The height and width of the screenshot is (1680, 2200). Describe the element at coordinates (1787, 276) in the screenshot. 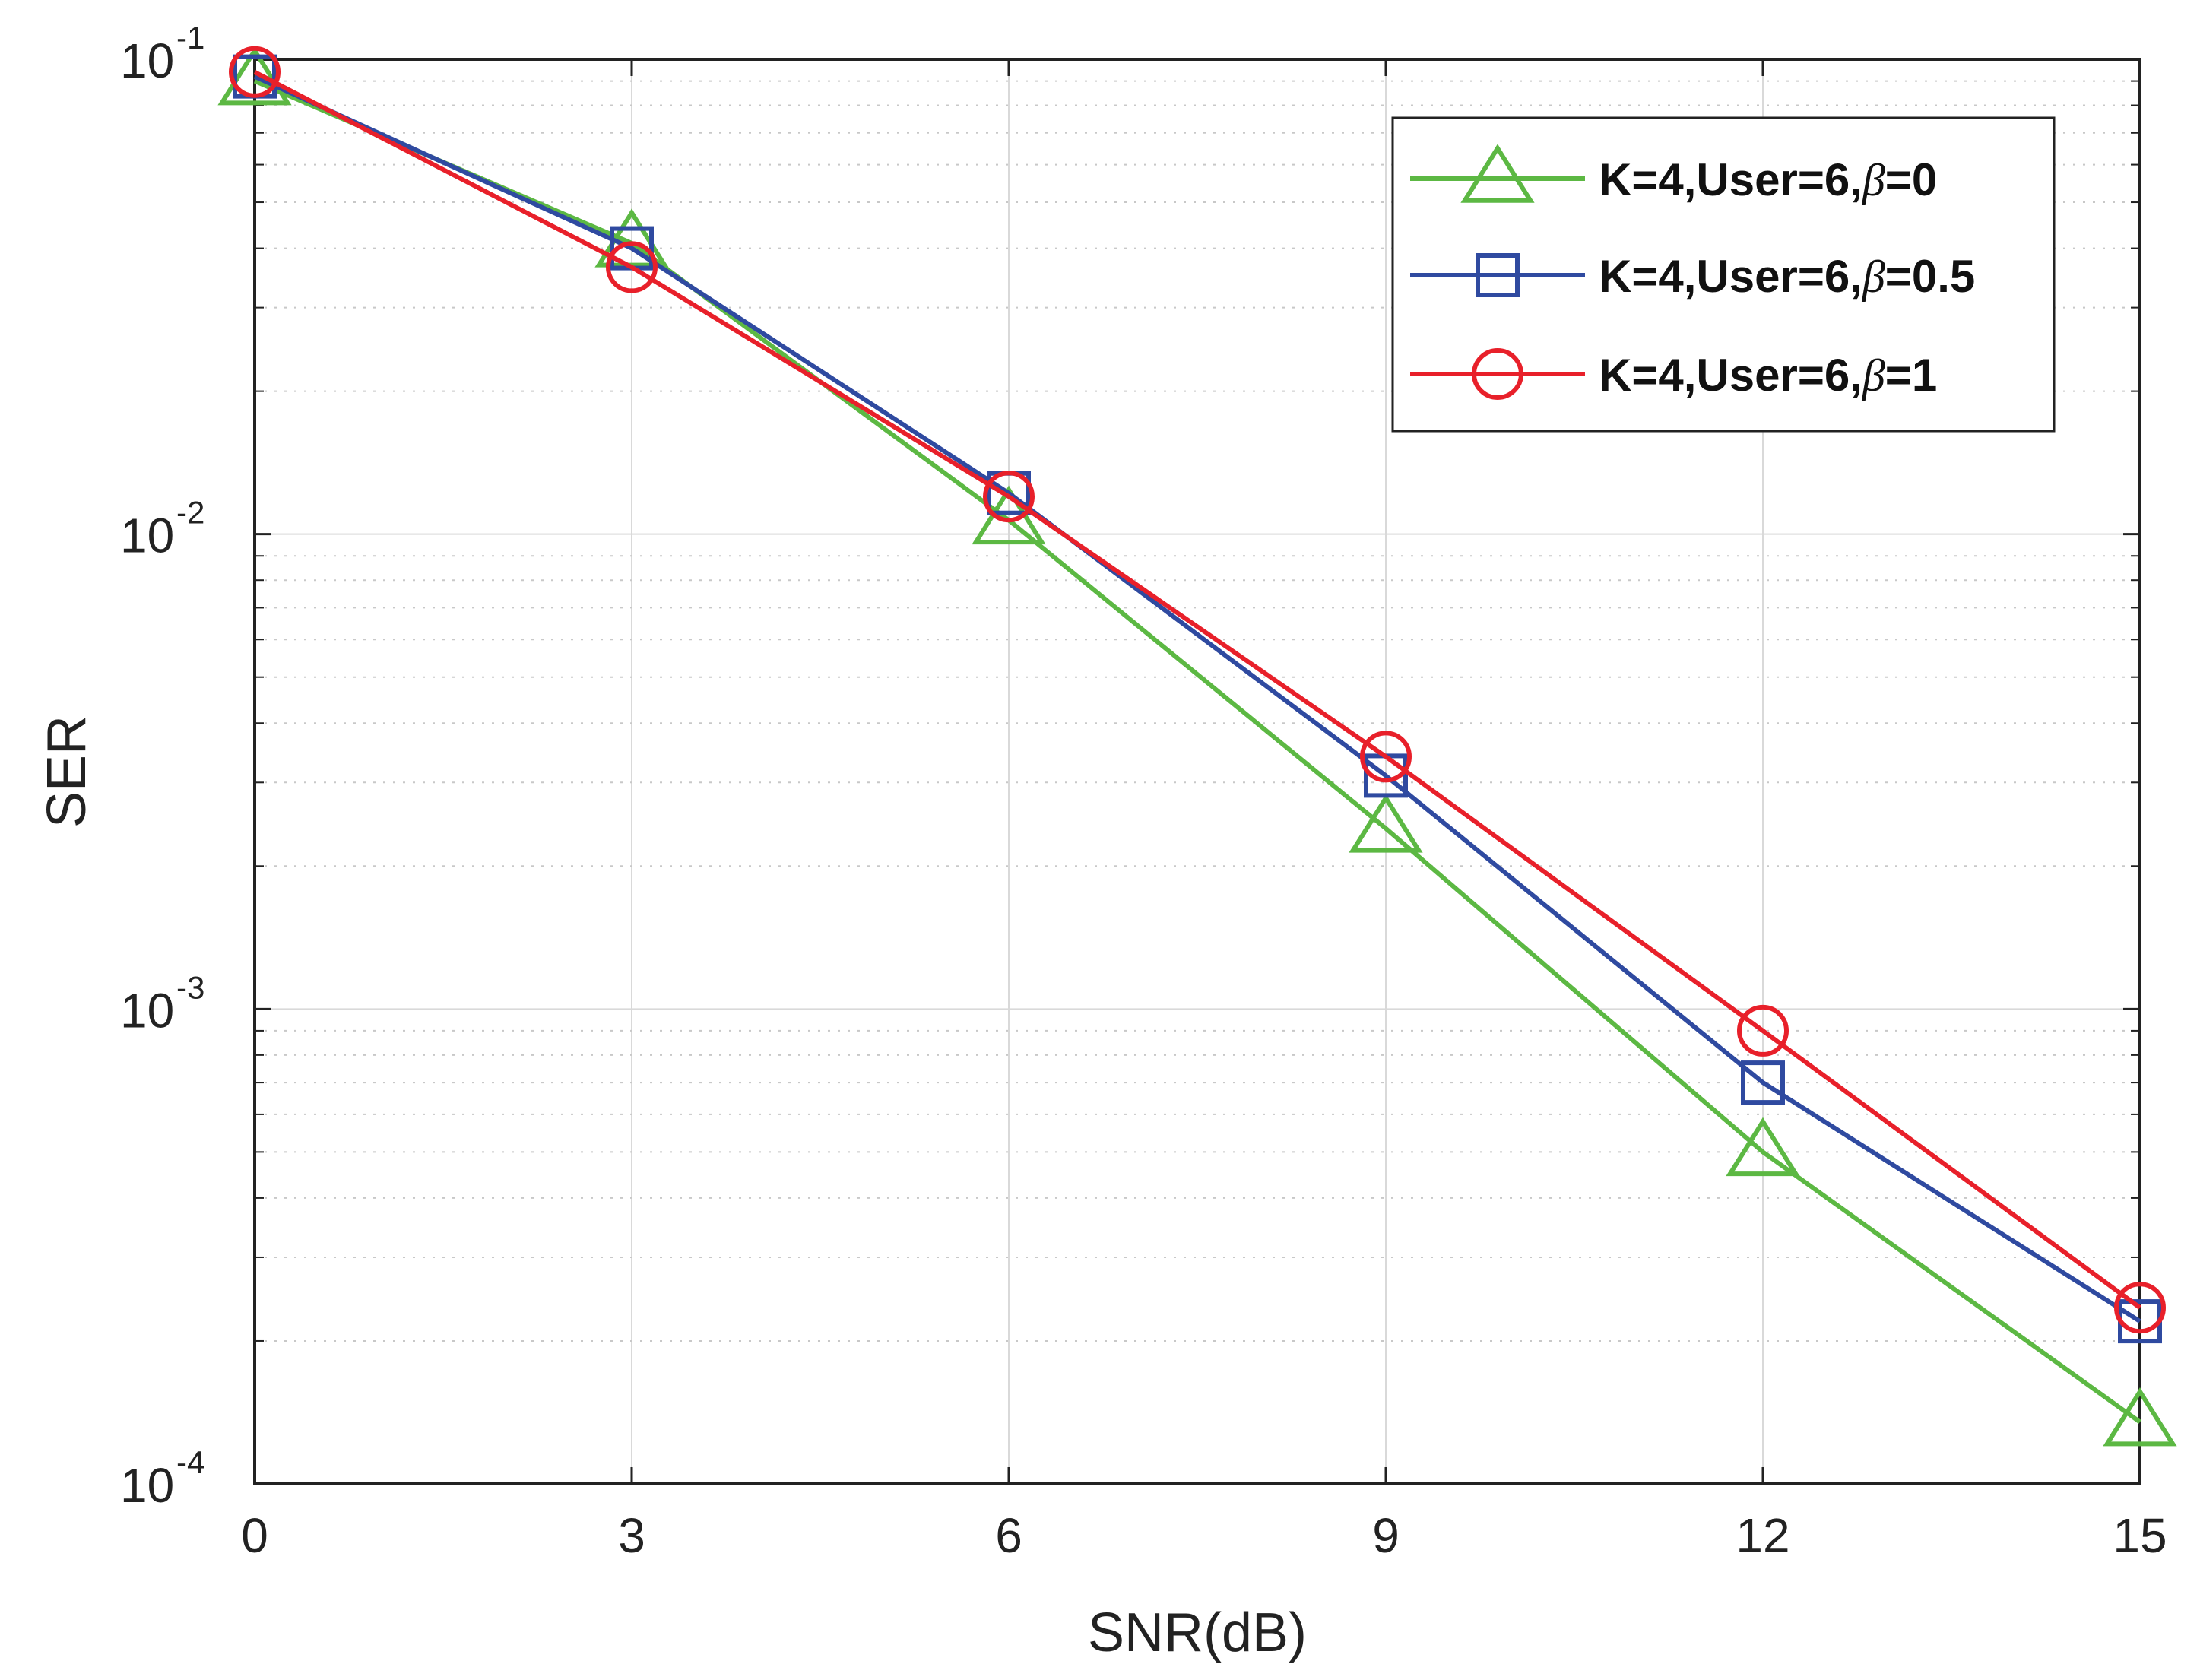

I see `legend-label: K=4,User=6,β=0.5` at that location.